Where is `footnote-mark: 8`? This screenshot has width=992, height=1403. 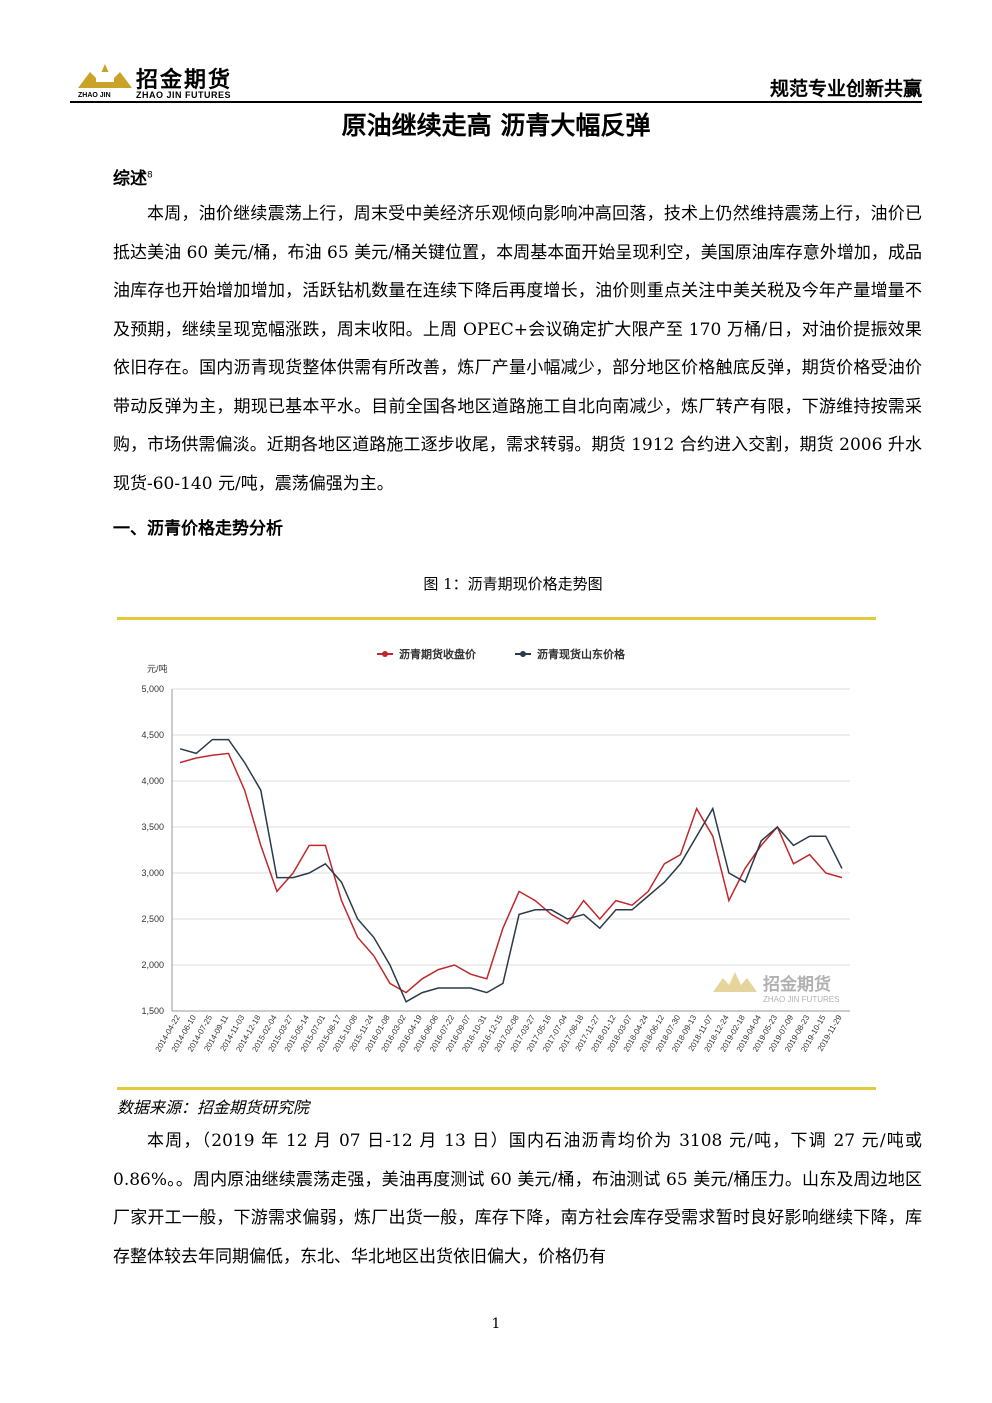 footnote-mark: 8 is located at coordinates (150, 175).